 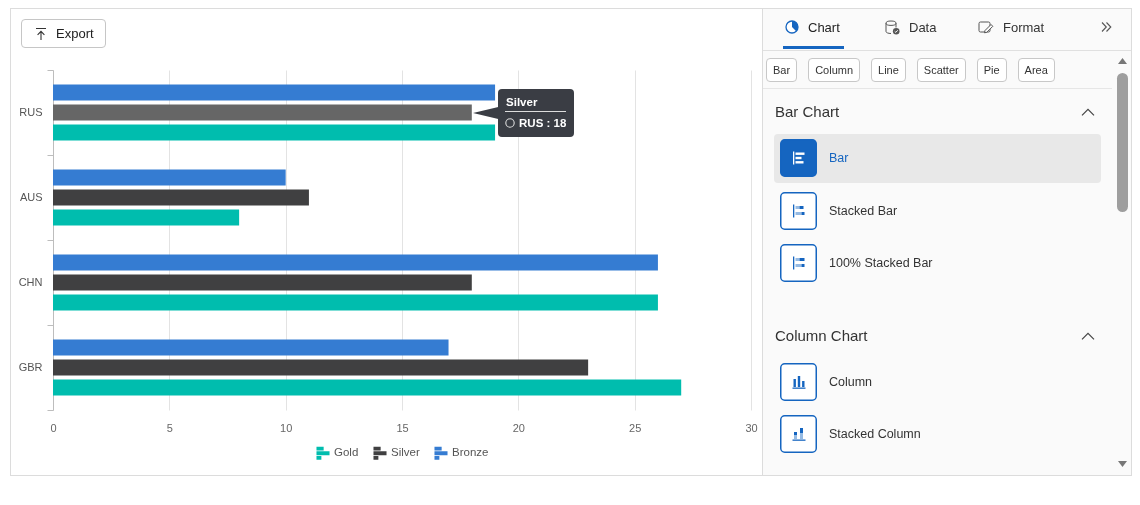 What do you see at coordinates (518, 427) in the screenshot?
I see `x-tick-label: 20` at bounding box center [518, 427].